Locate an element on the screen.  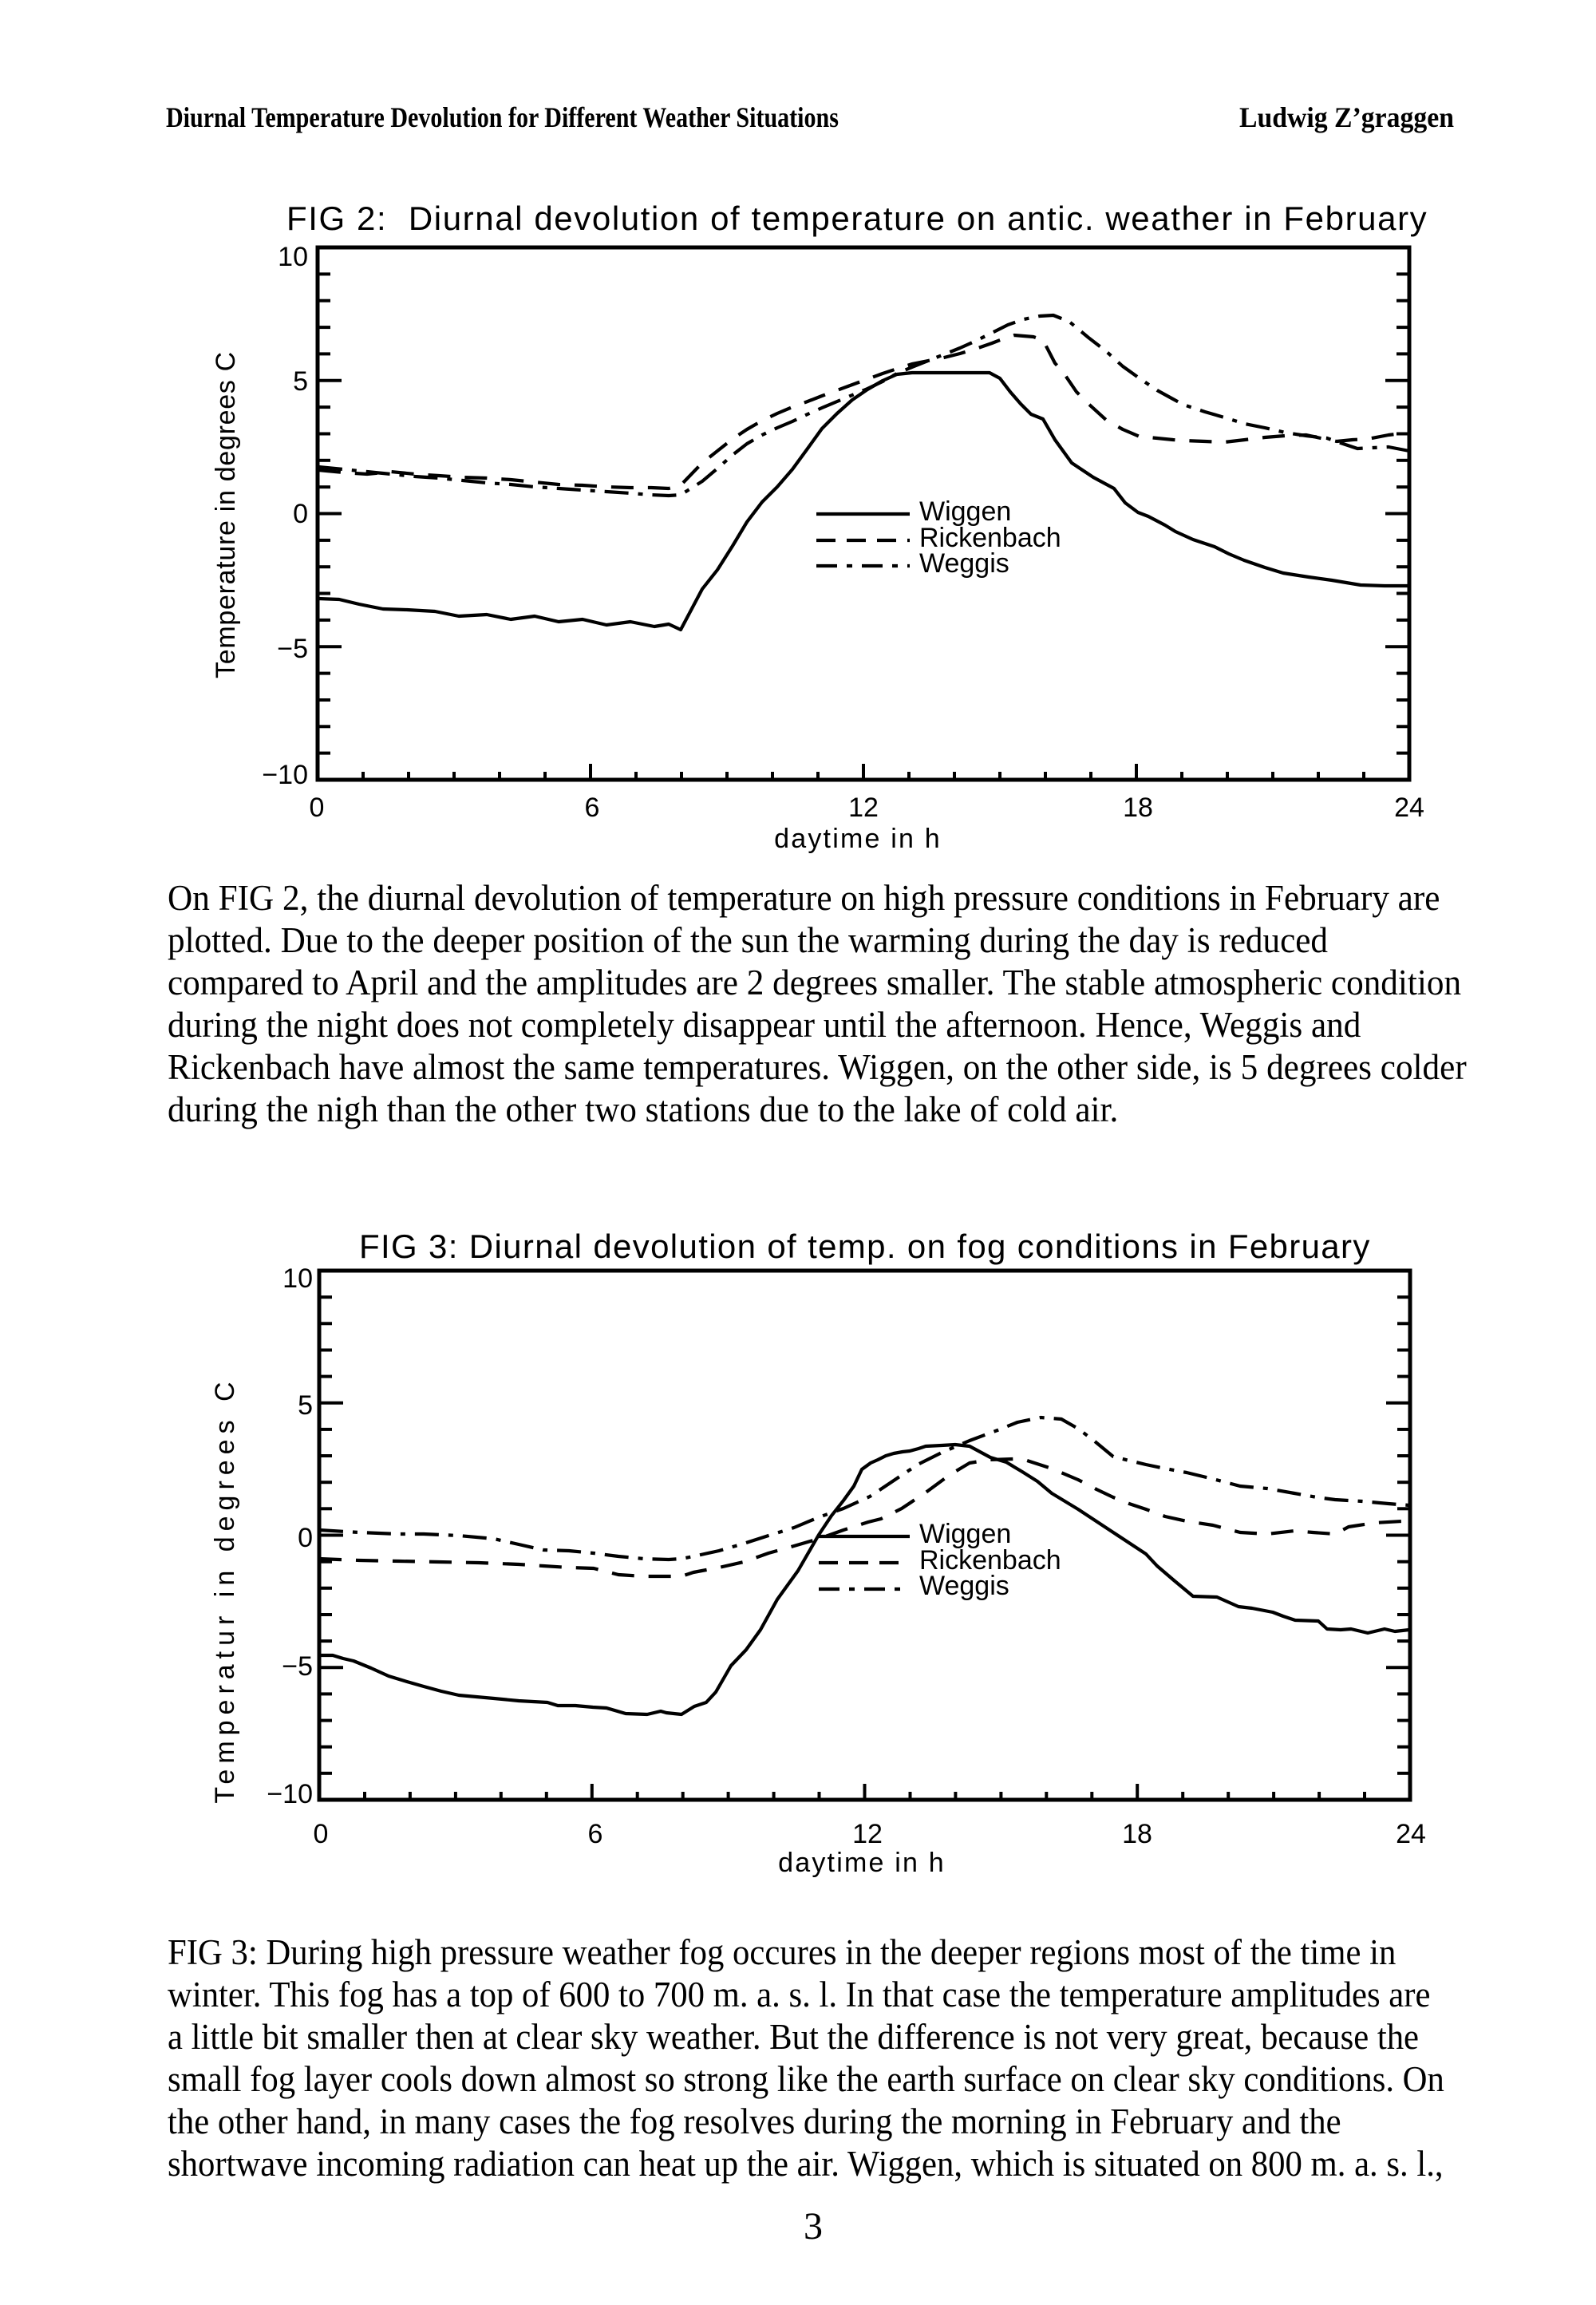
svg-text: Temperature in degrees C is located at coordinates (226, 514).